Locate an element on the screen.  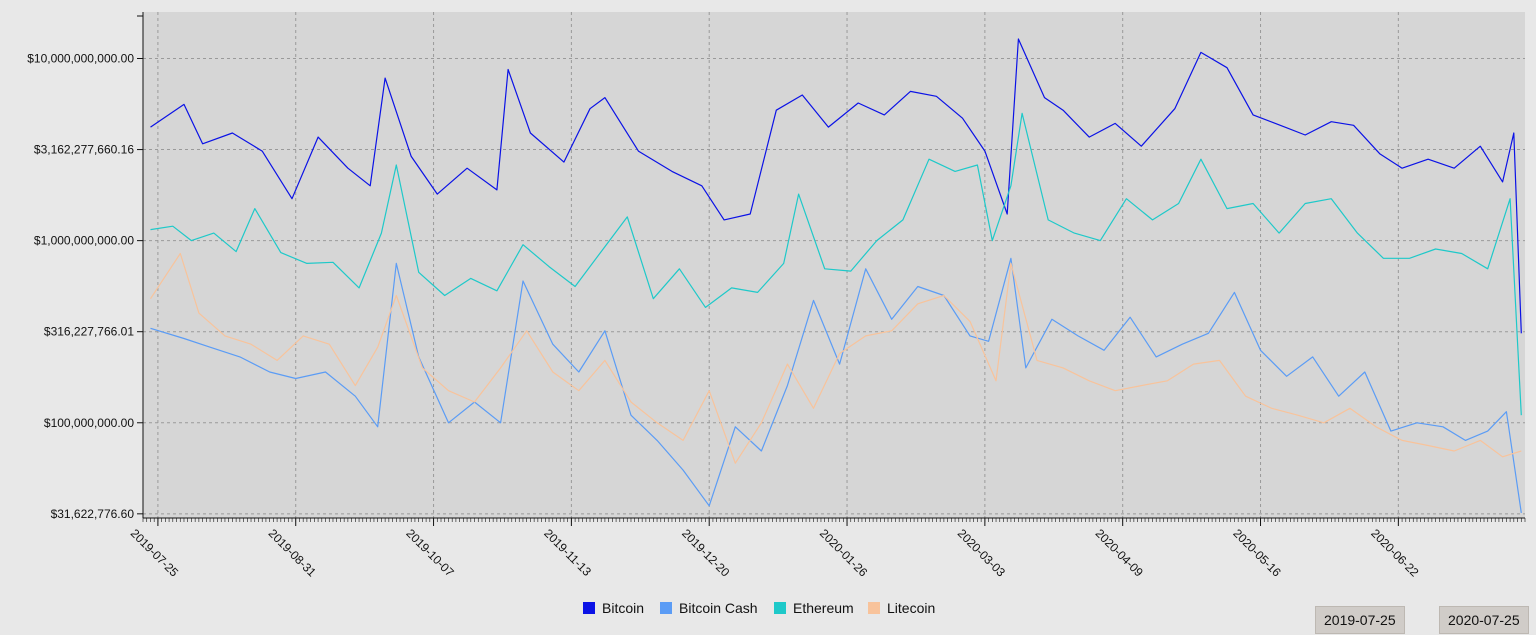
range-end-label: 2020-07-25 is located at coordinates (1484, 620).